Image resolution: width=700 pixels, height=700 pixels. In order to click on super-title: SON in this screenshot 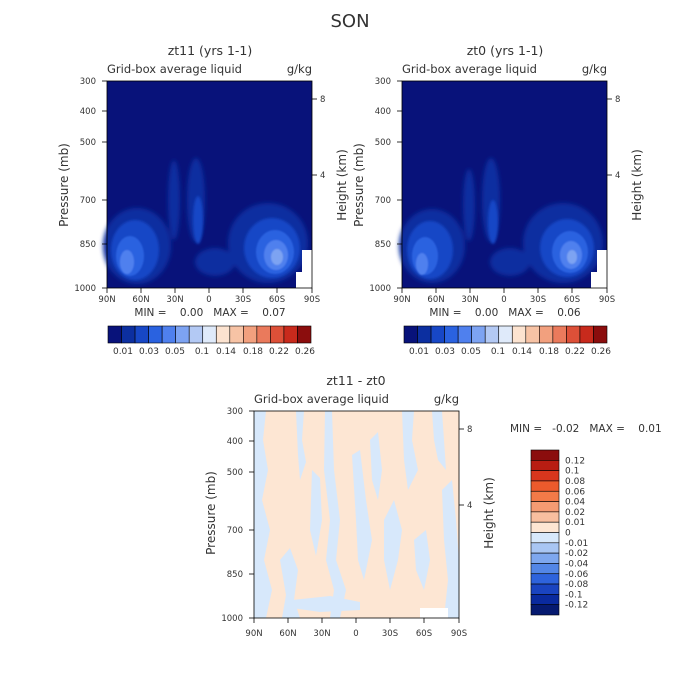, I will do `click(349, 21)`.